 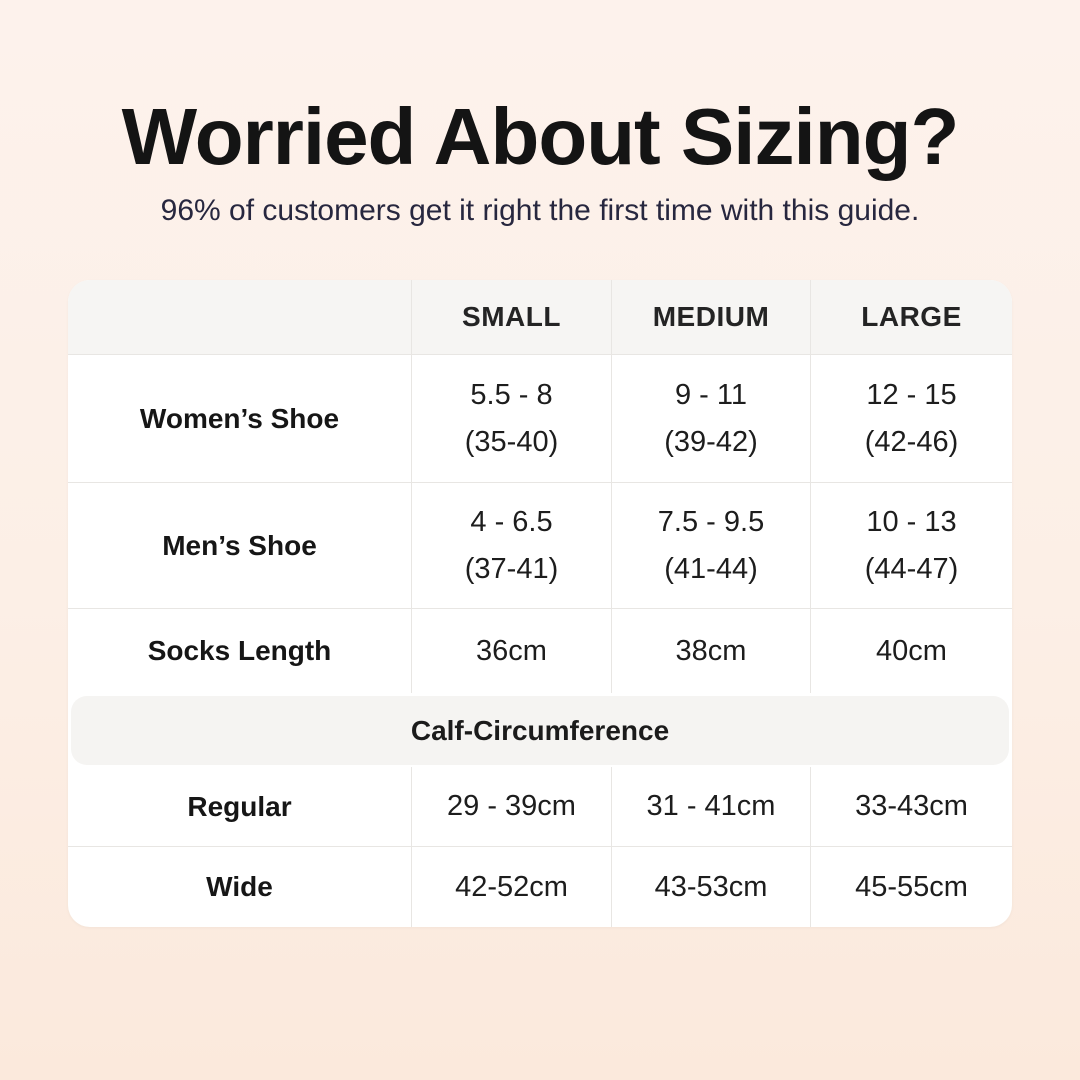 I want to click on cell-womens-small: 5.5 - 8 (35-40), so click(x=511, y=419).